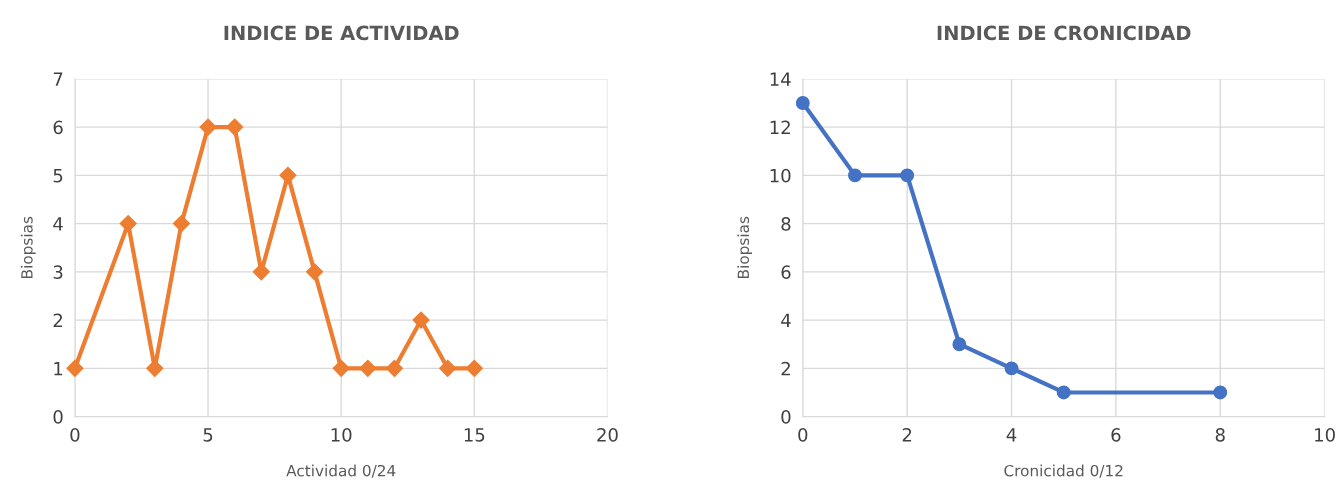 Image resolution: width=1338 pixels, height=493 pixels. I want to click on y-tick-label: 12, so click(780, 127).